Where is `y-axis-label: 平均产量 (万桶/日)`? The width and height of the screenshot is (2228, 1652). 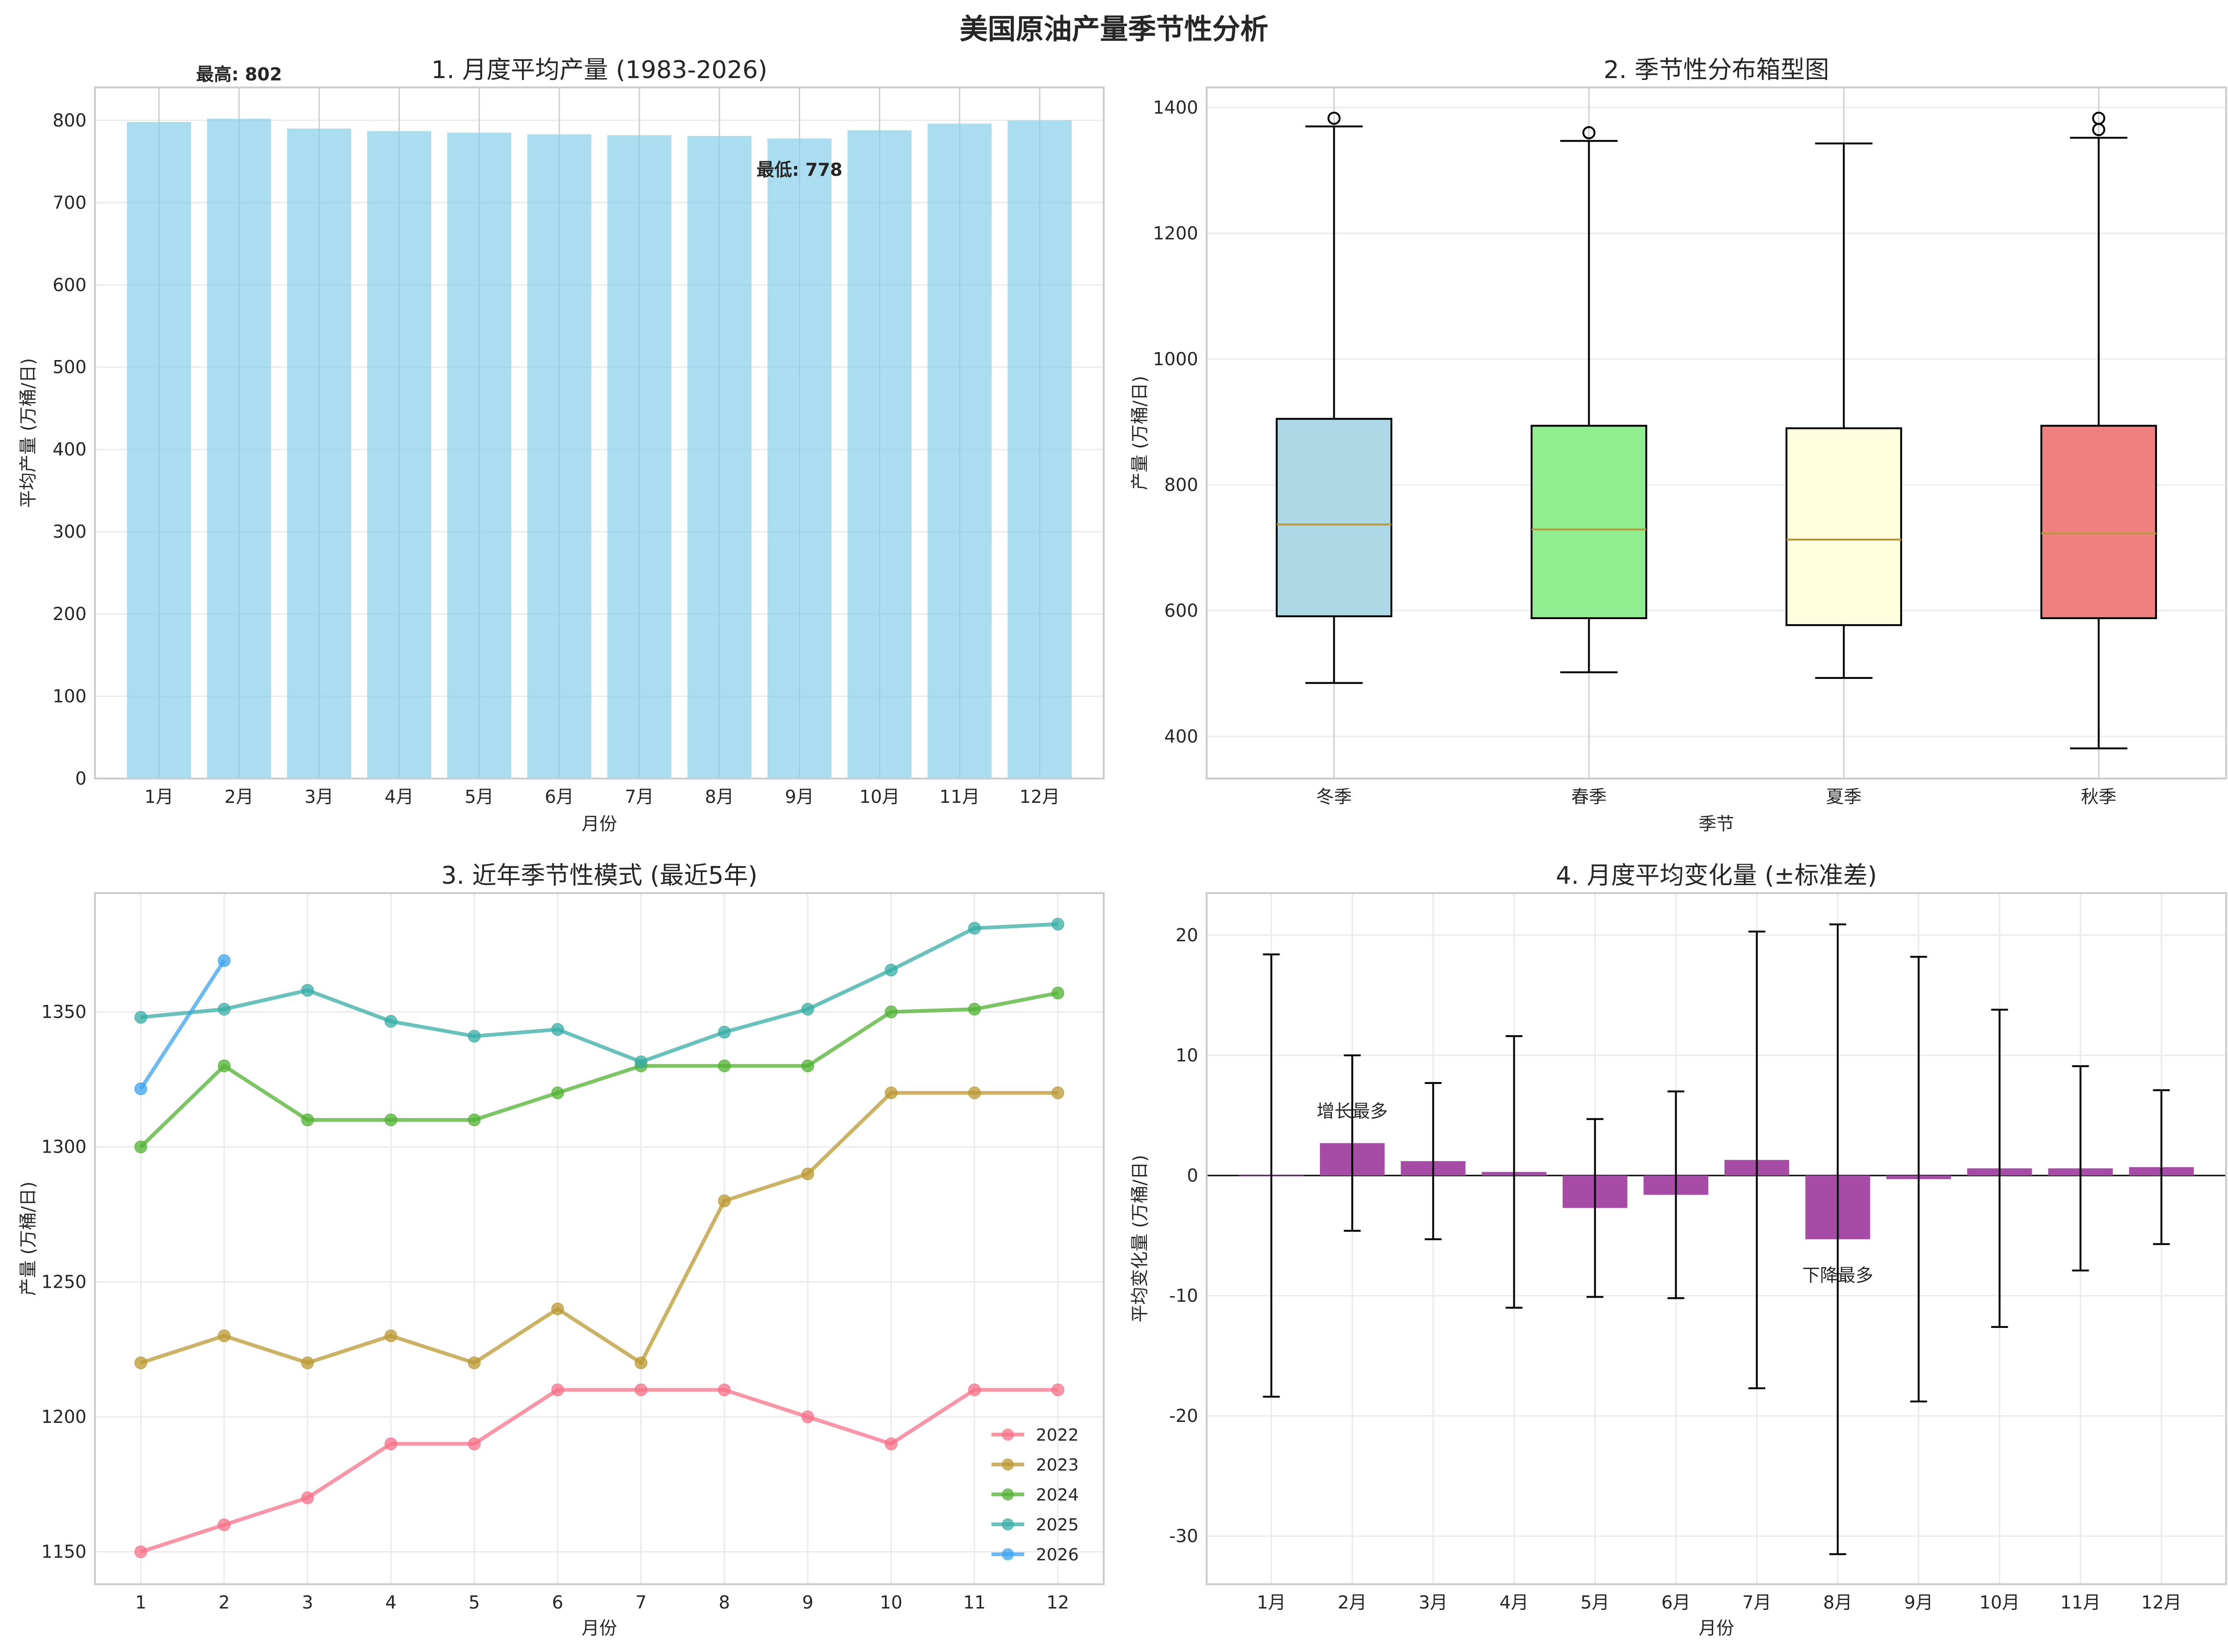
y-axis-label: 平均产量 (万桶/日) is located at coordinates (28, 433).